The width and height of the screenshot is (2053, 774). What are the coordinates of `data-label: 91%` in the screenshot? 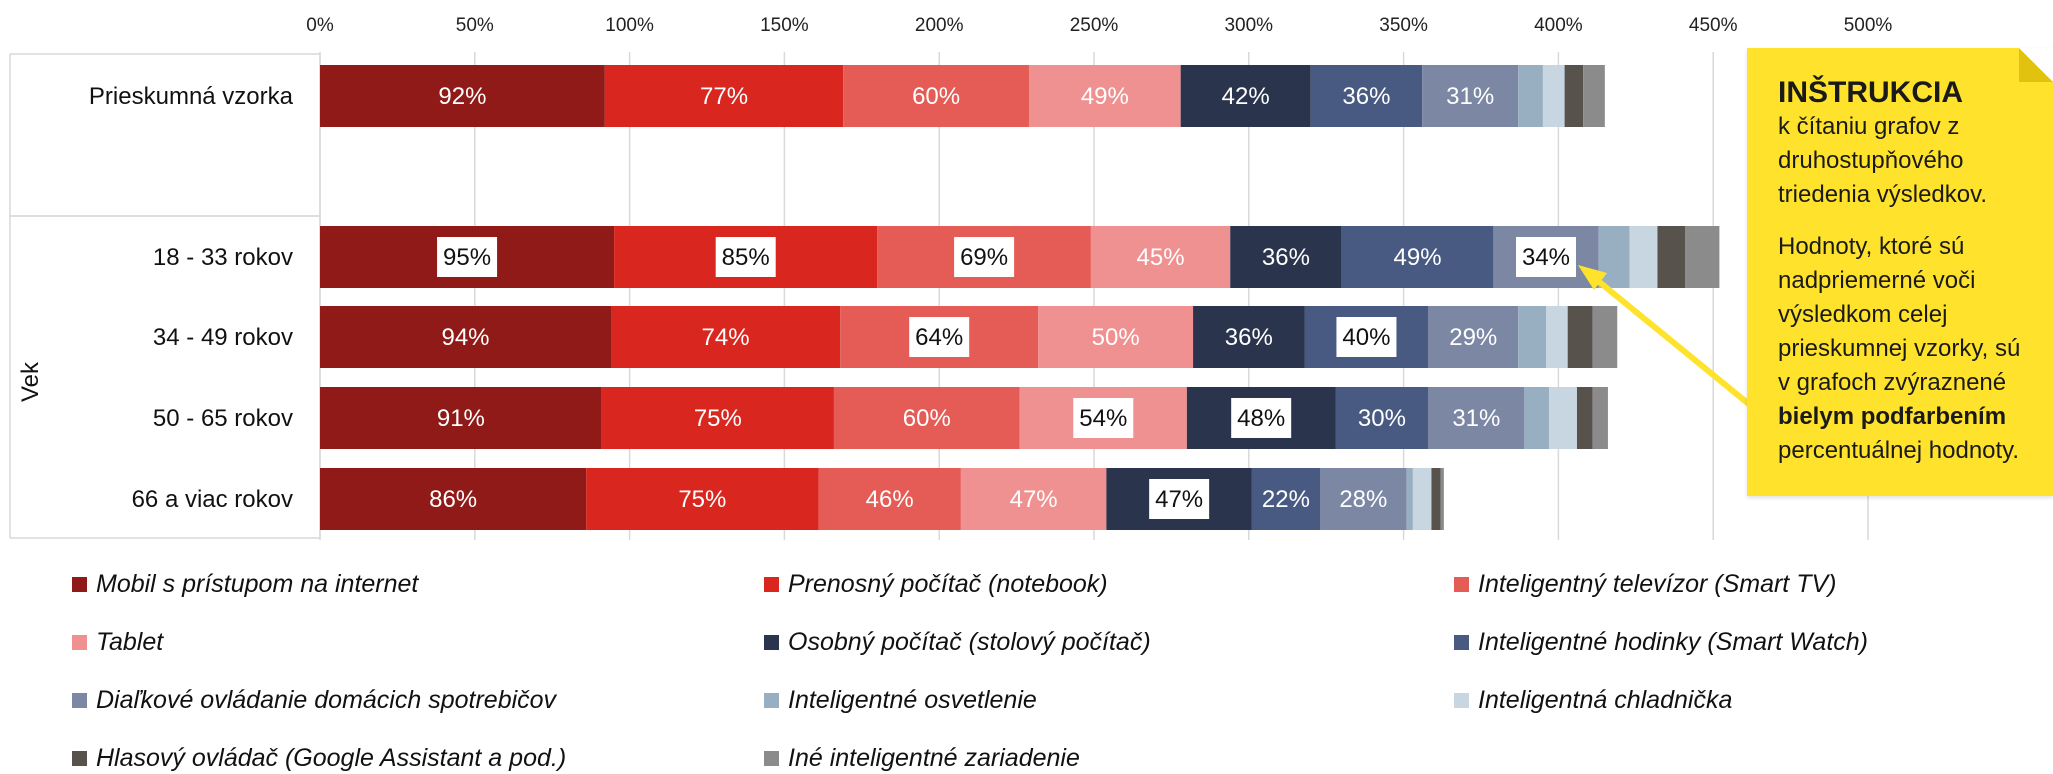 It's located at (461, 418).